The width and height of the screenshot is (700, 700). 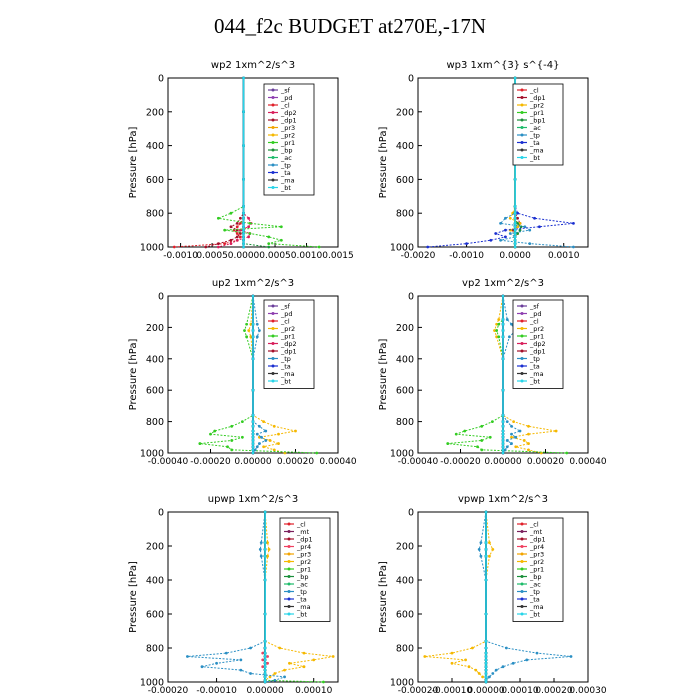 I want to click on x-tick-label: 0.00020, so click(x=545, y=462).